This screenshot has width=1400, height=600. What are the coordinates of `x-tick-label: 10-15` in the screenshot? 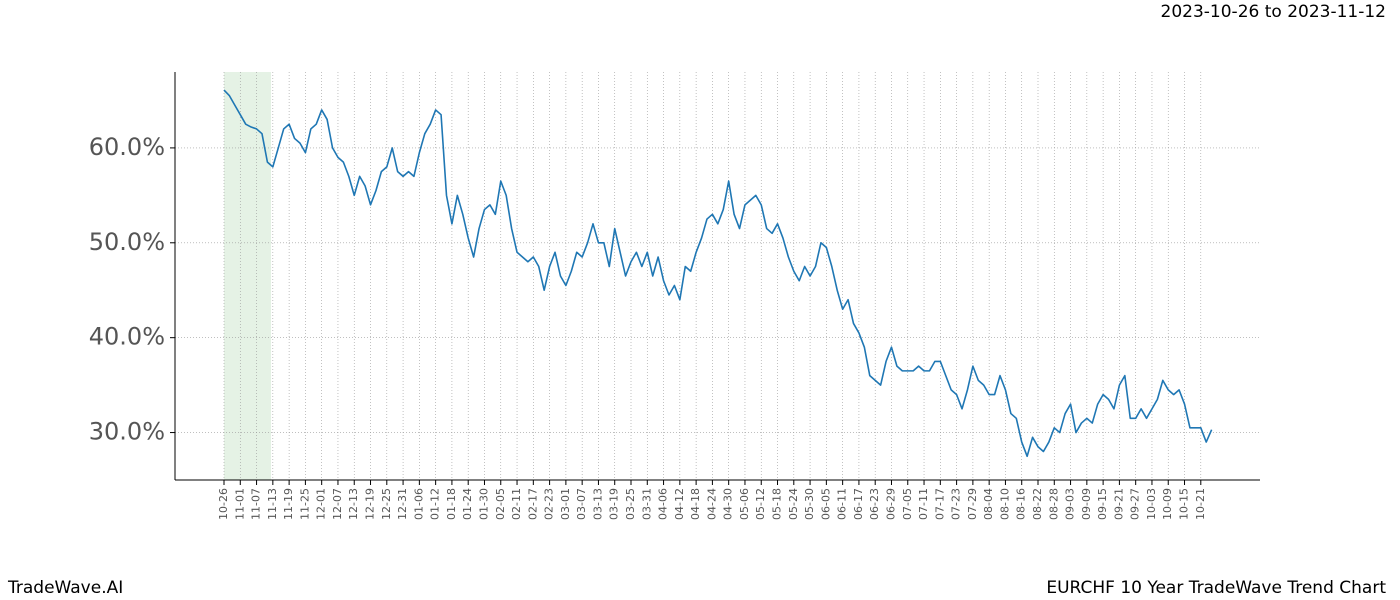 It's located at (1184, 504).